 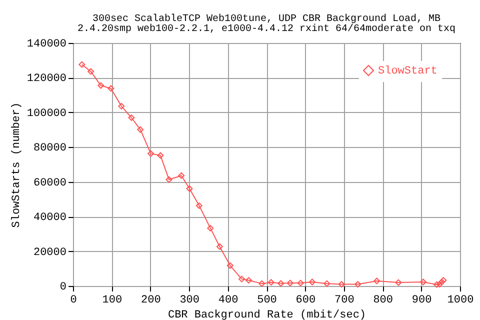 What do you see at coordinates (49, 218) in the screenshot?
I see `y-tick-label: 40000` at bounding box center [49, 218].